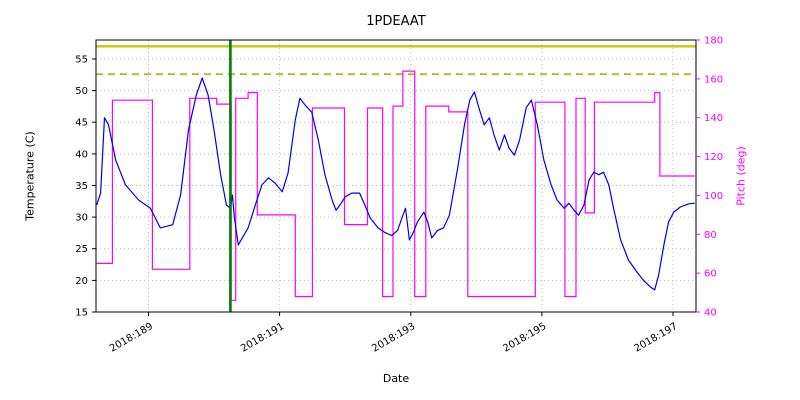  What do you see at coordinates (713, 79) in the screenshot?
I see `svg-text: 160` at bounding box center [713, 79].